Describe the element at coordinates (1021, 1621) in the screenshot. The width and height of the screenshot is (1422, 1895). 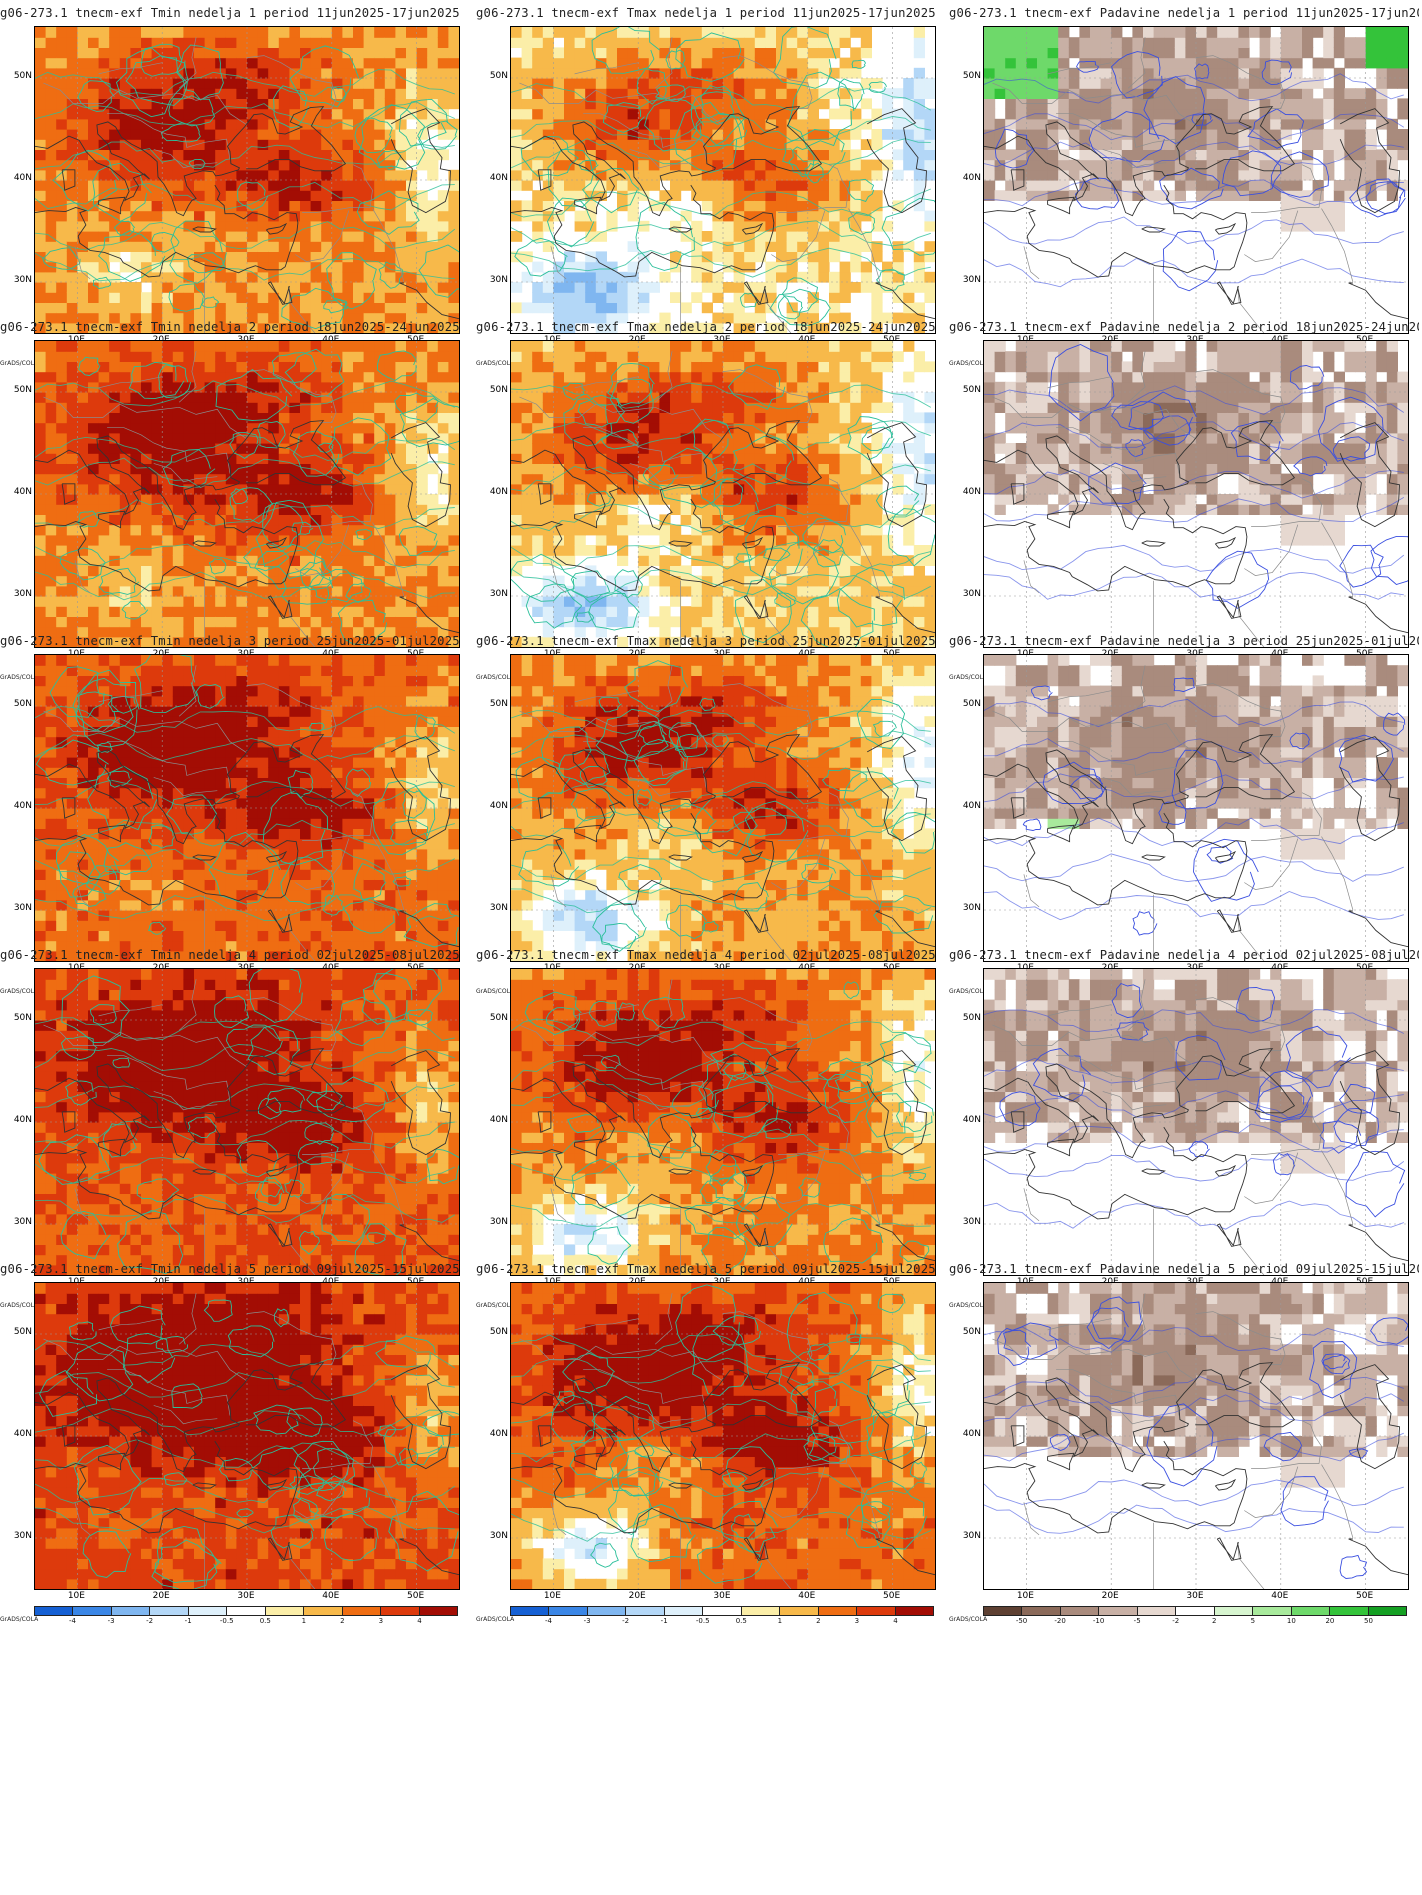
I see `colorbar-tick-label: -50` at that location.